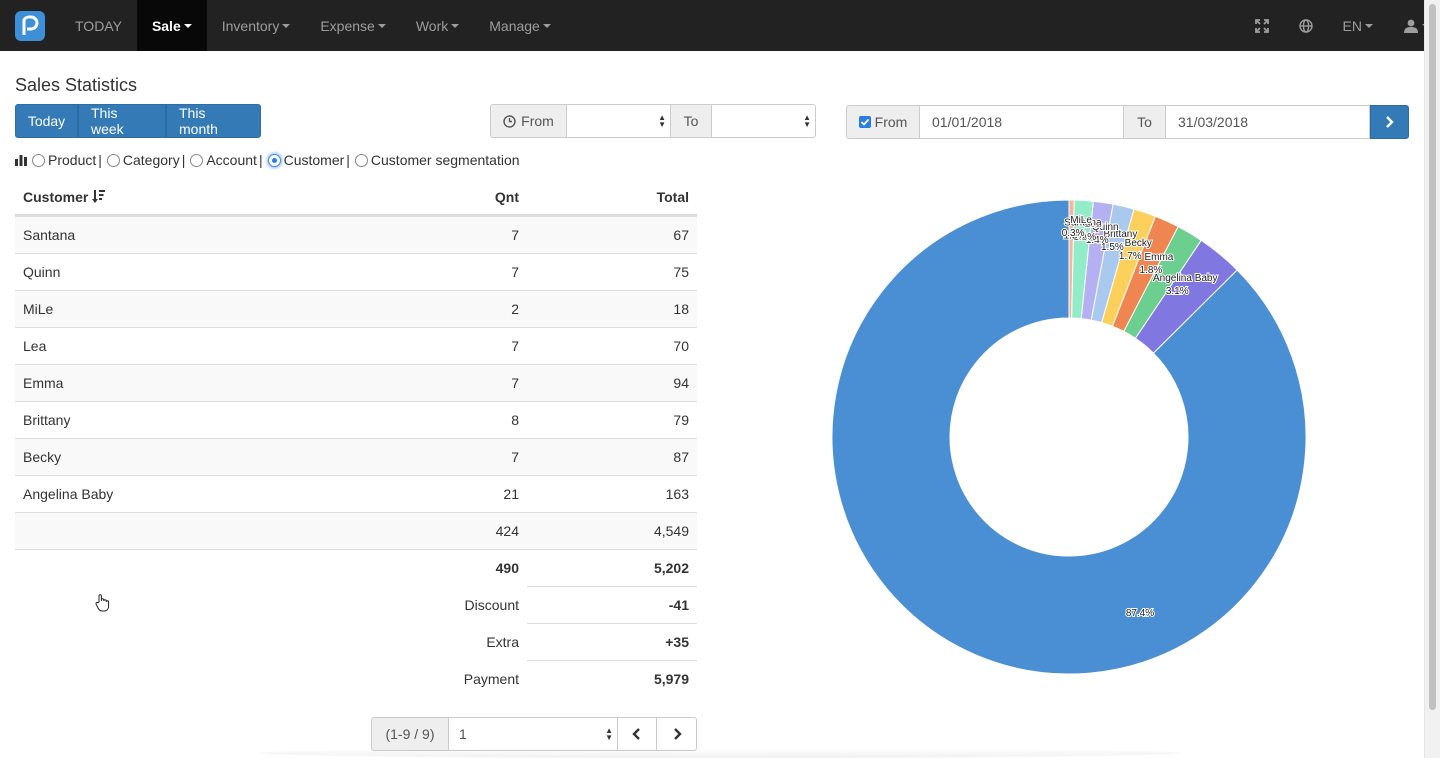 This screenshot has height=758, width=1440. I want to click on extra-value: +35, so click(612, 641).